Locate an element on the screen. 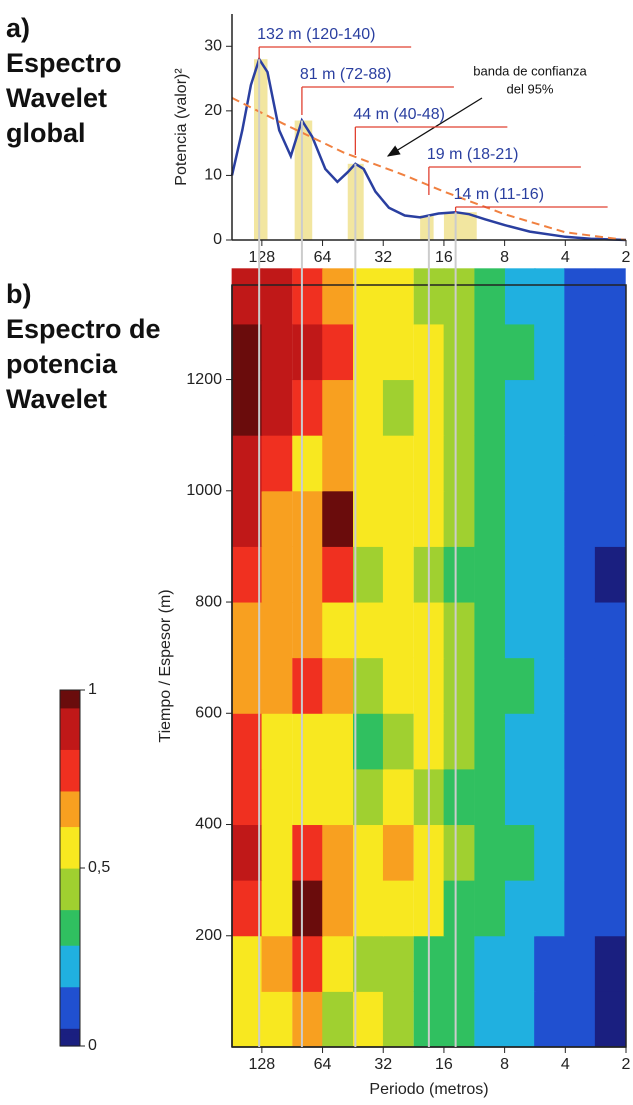 Image resolution: width=633 pixels, height=1105 pixels. y-tick-label: 30 is located at coordinates (213, 46).